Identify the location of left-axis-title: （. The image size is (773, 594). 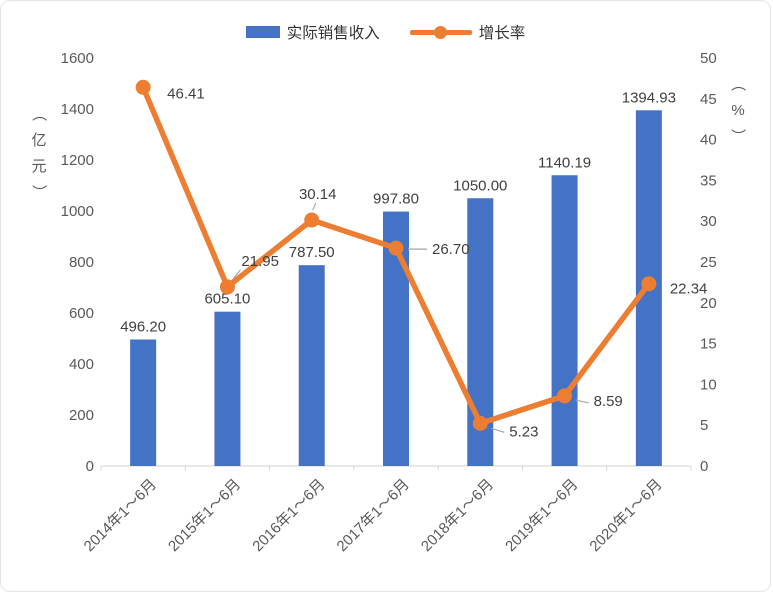
(38, 113).